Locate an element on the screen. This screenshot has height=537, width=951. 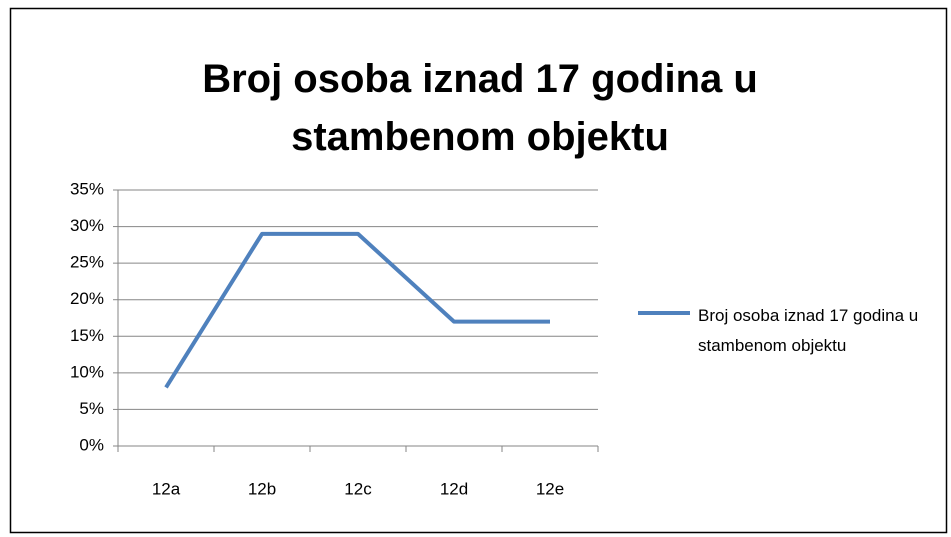
x-tick-label: 12d is located at coordinates (454, 488).